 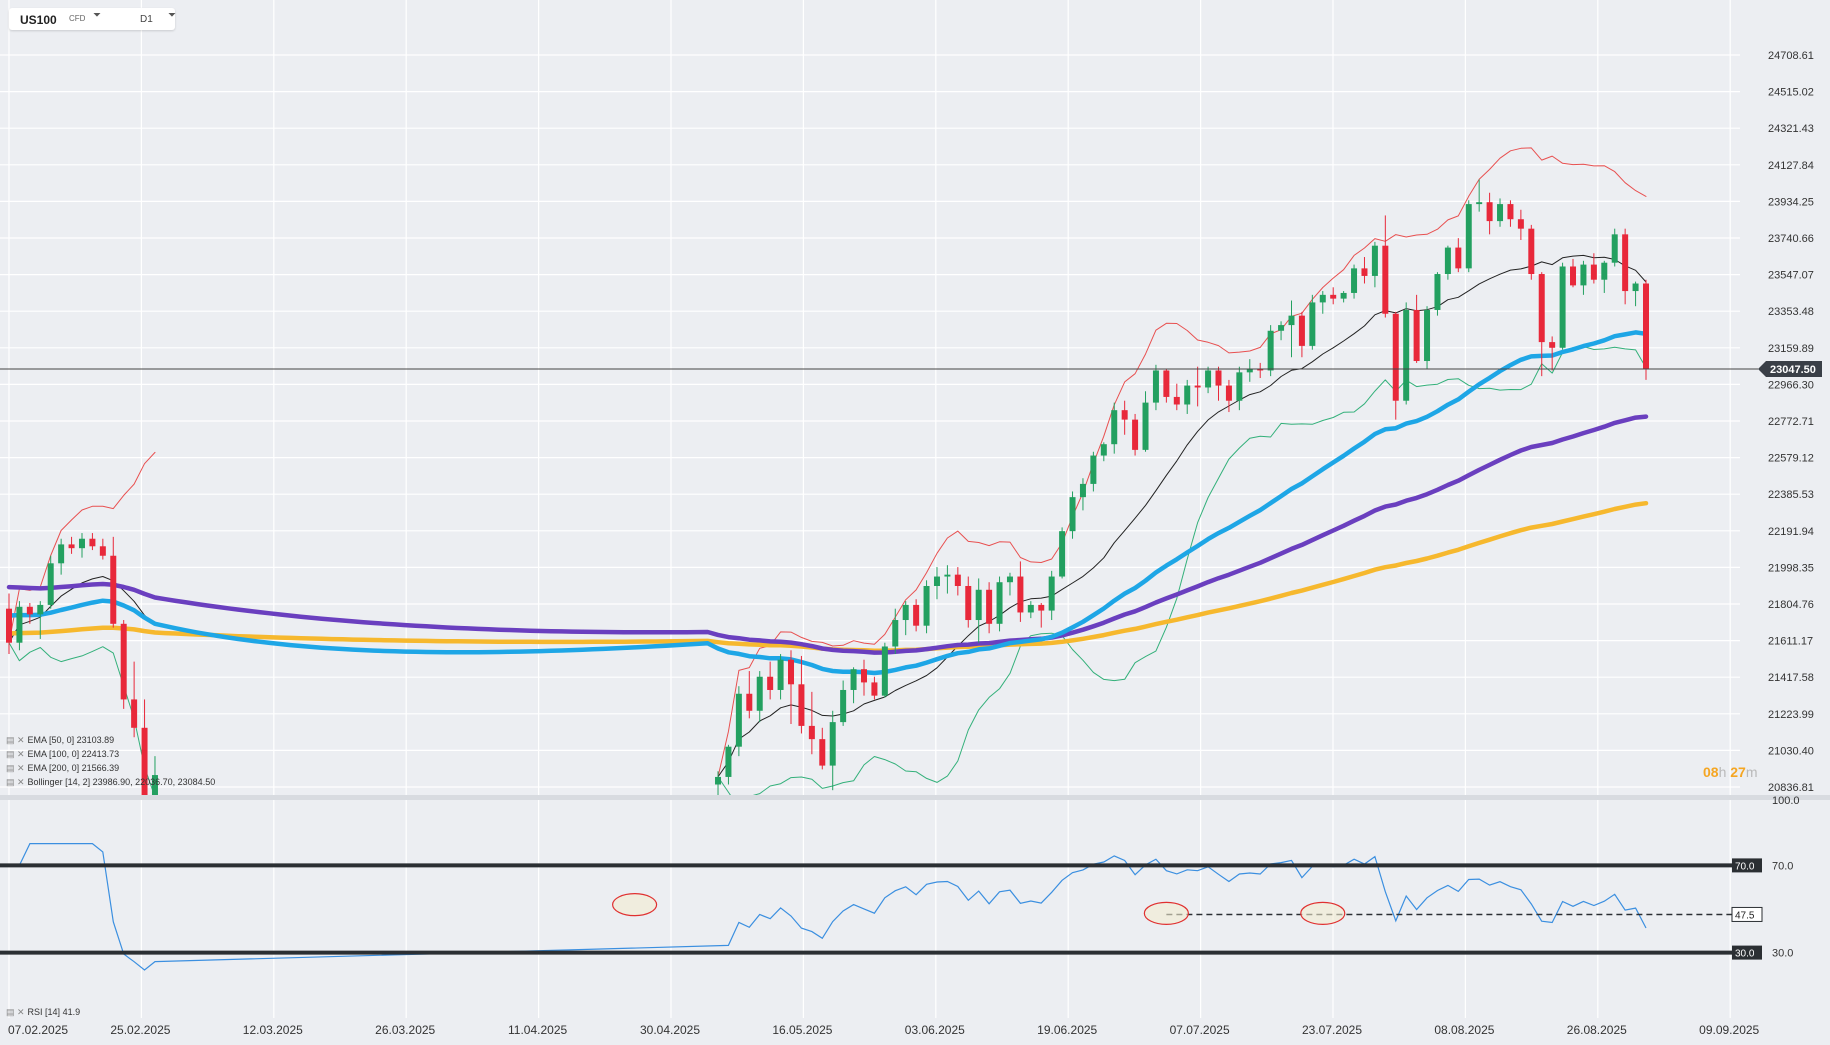 I want to click on x-tick-label: 26.03.2025, so click(x=405, y=1030).